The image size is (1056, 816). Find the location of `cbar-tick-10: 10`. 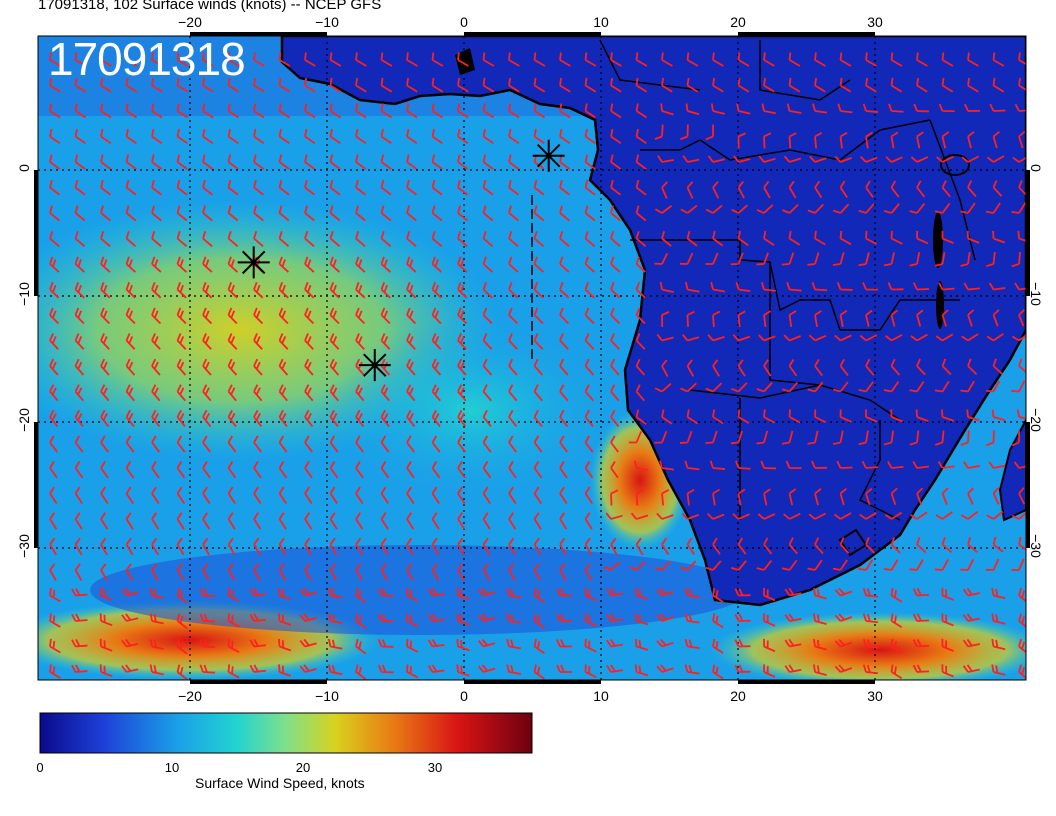

cbar-tick-10: 10 is located at coordinates (172, 767).